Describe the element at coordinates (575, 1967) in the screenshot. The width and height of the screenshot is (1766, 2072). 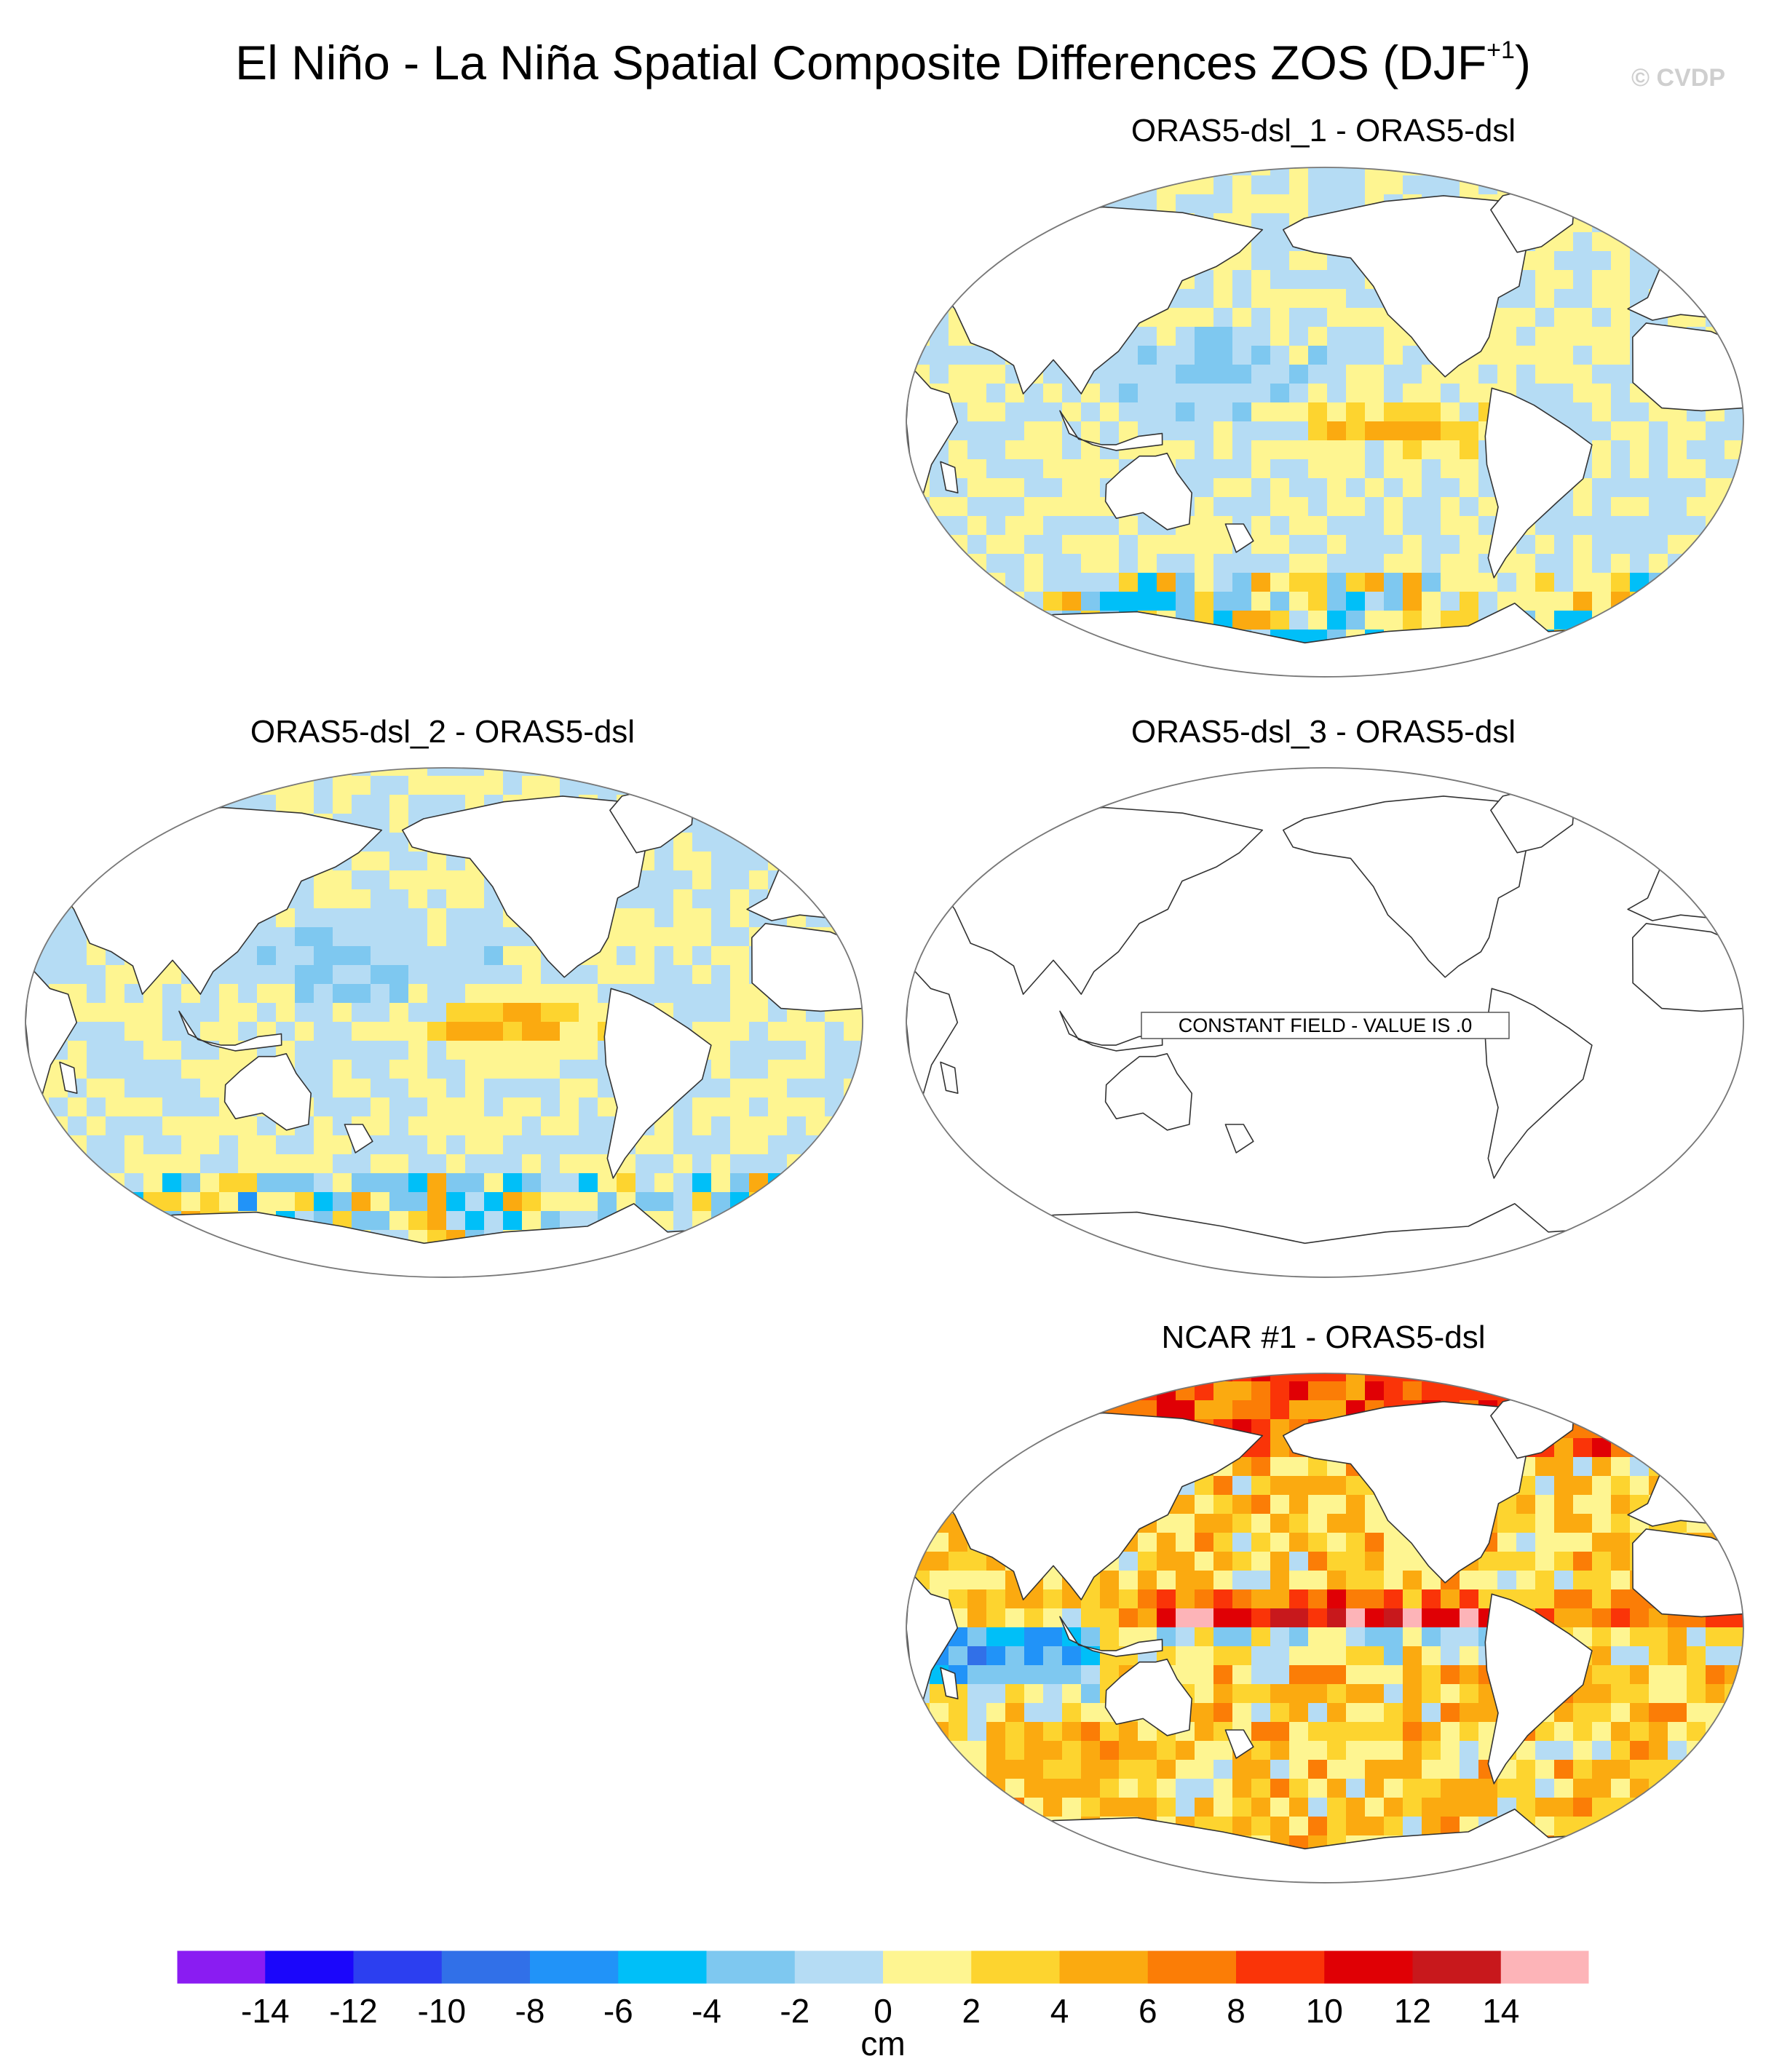
I see `colorbar-swatch` at that location.